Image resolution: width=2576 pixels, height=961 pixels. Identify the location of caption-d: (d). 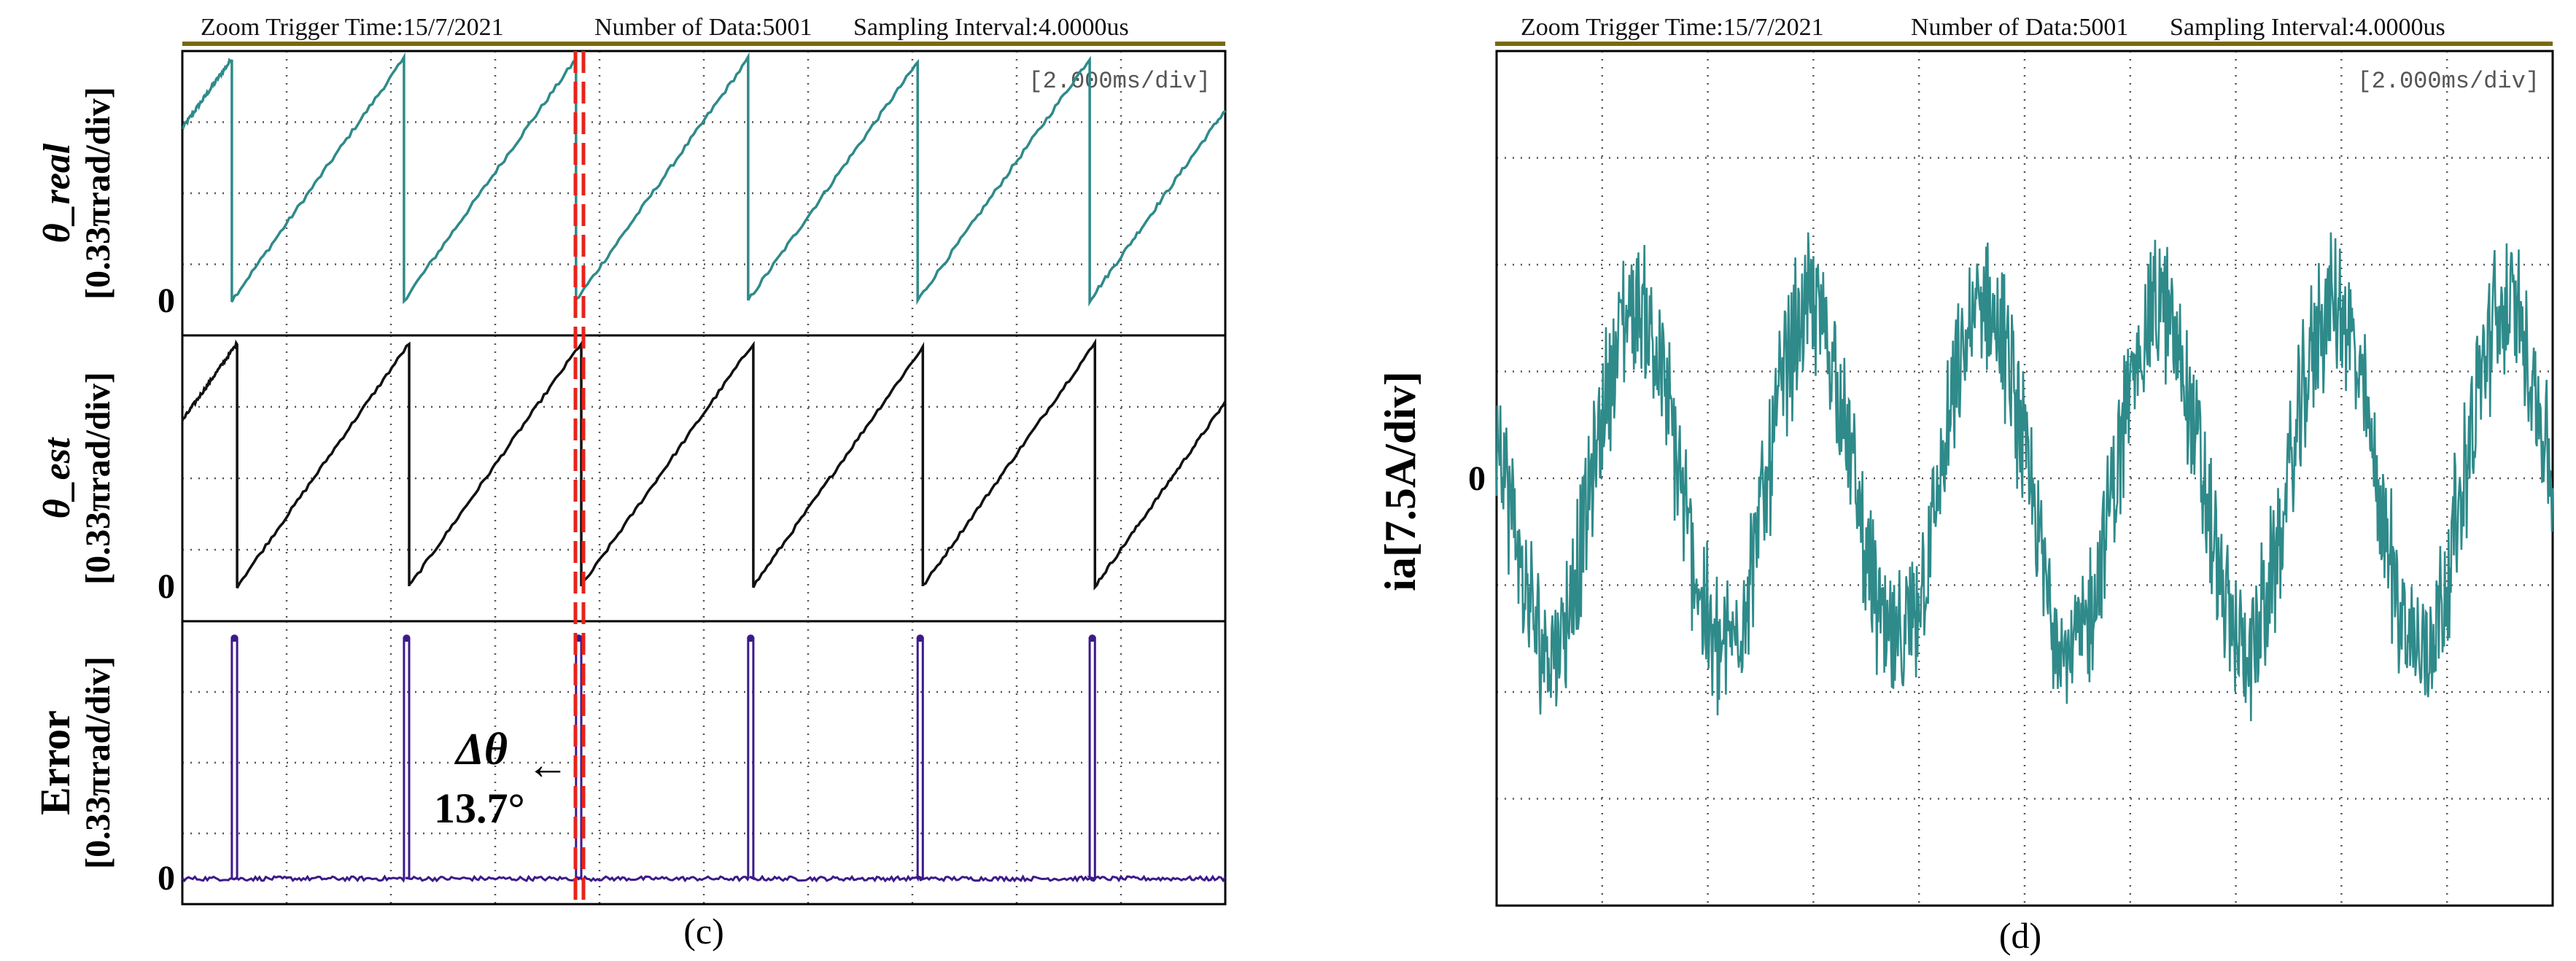
(2020, 935).